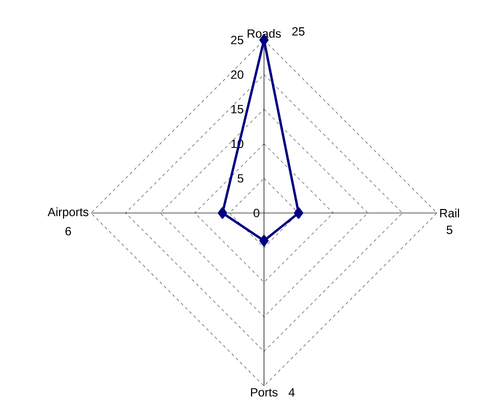 Image resolution: width=485 pixels, height=419 pixels. Describe the element at coordinates (291, 392) in the screenshot. I see `text: 4` at that location.